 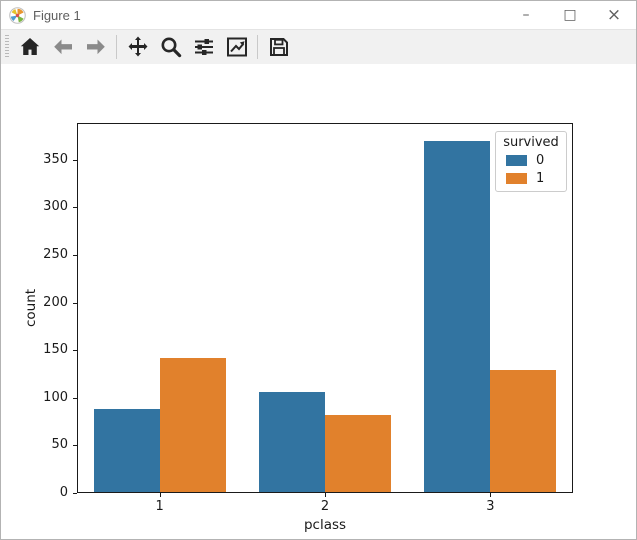 I want to click on line-chart-icon, so click(x=236, y=47).